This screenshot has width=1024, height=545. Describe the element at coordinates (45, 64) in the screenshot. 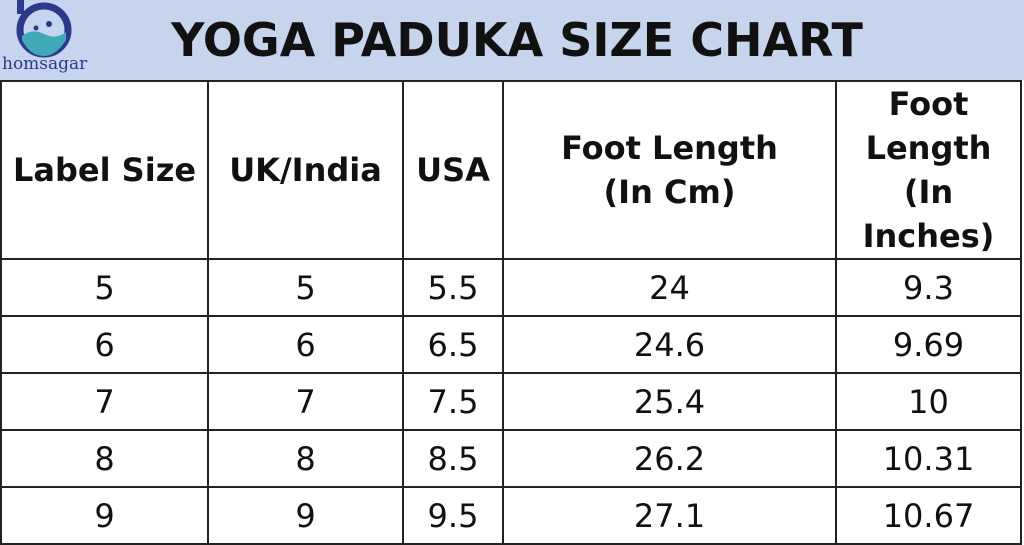

I see `logo-text: homsagar` at that location.